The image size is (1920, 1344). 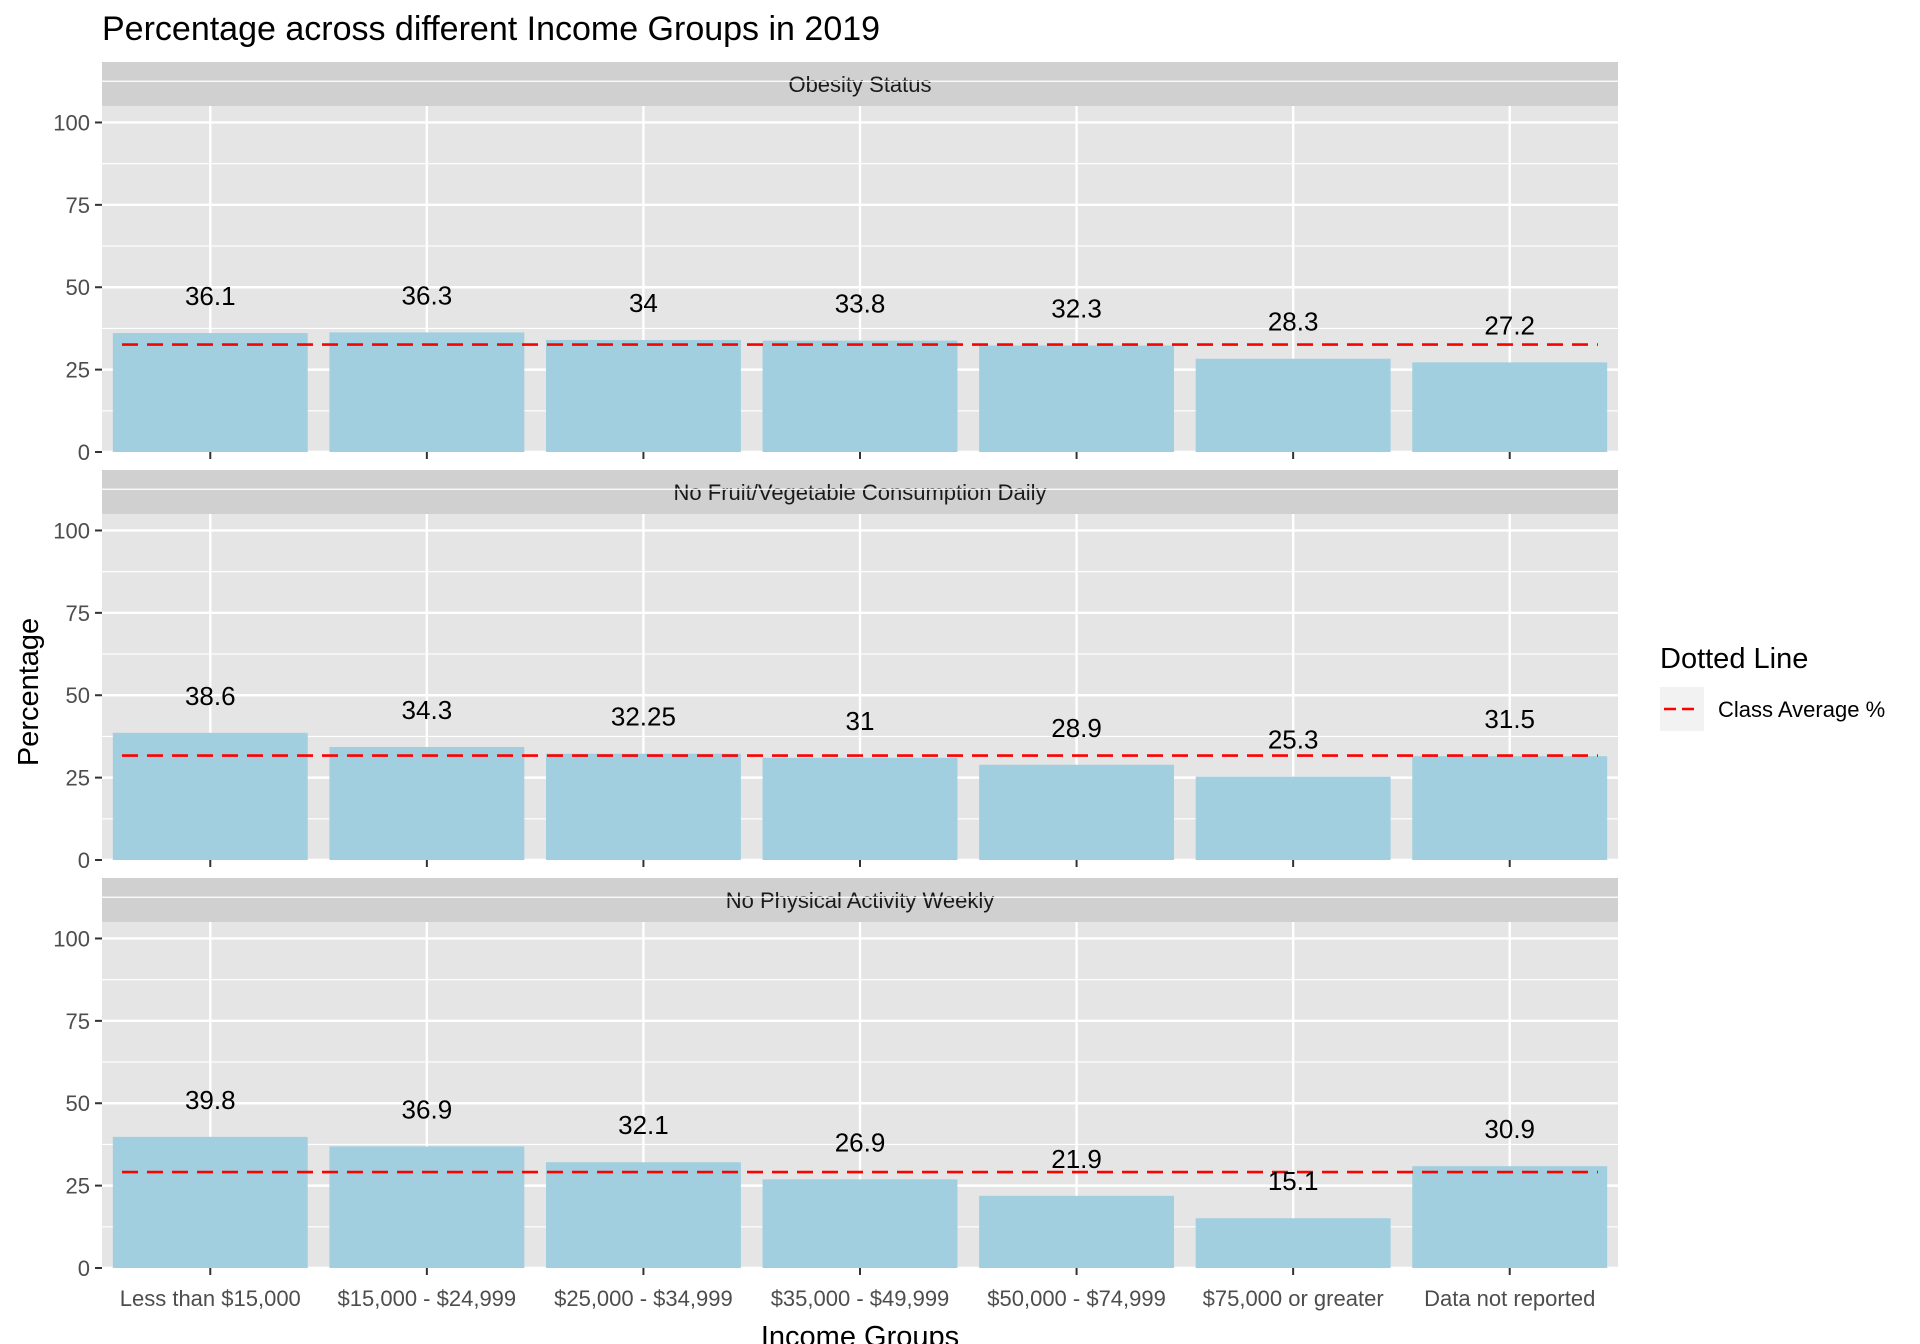 I want to click on legend-title: Dotted Line, so click(x=1734, y=659).